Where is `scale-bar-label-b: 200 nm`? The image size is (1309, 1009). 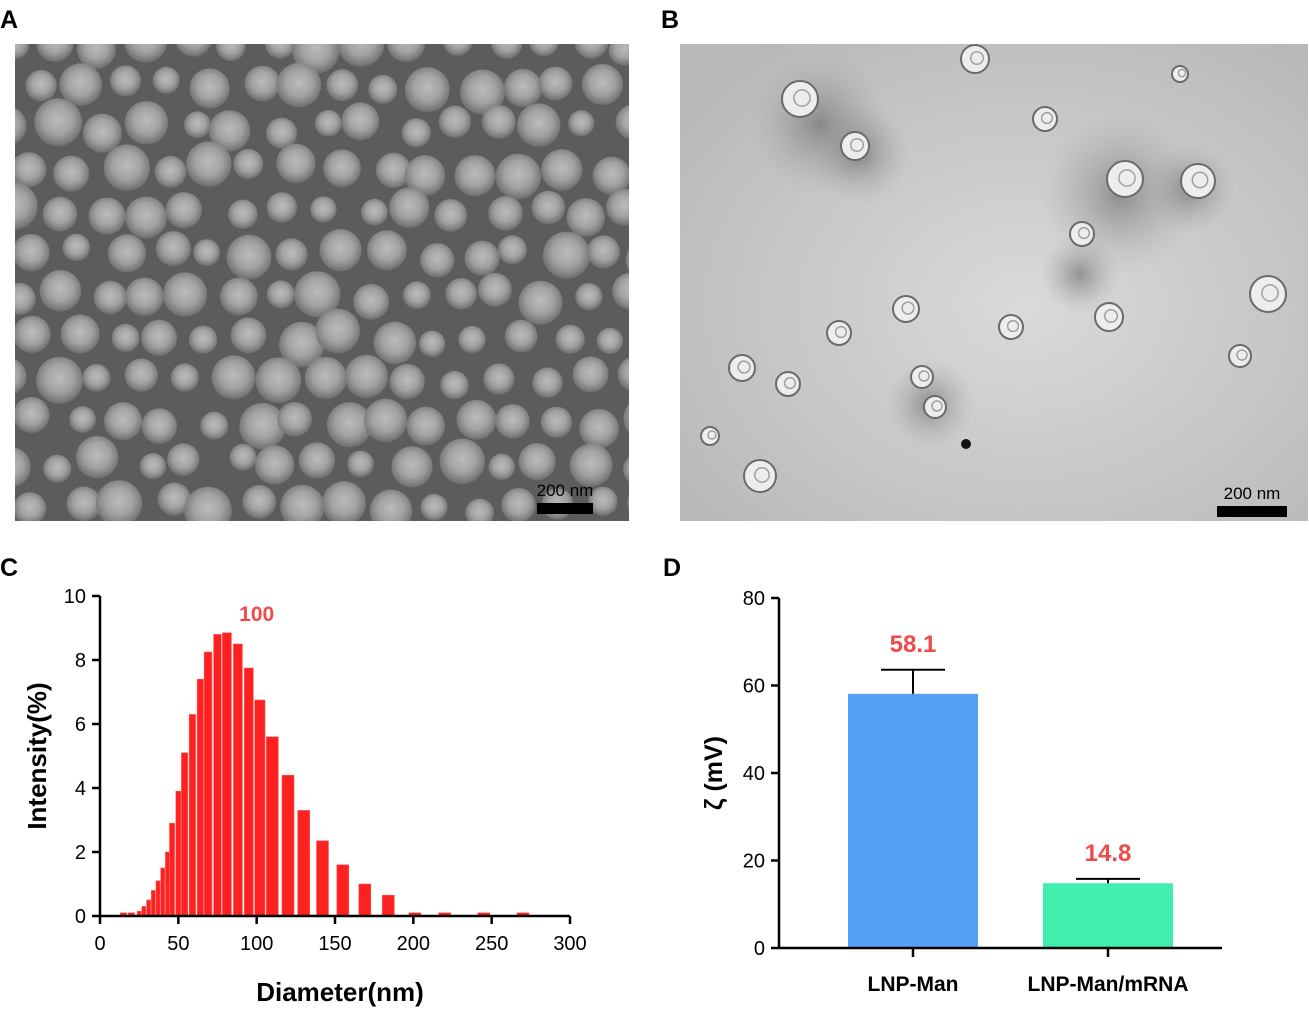 scale-bar-label-b: 200 nm is located at coordinates (1252, 493).